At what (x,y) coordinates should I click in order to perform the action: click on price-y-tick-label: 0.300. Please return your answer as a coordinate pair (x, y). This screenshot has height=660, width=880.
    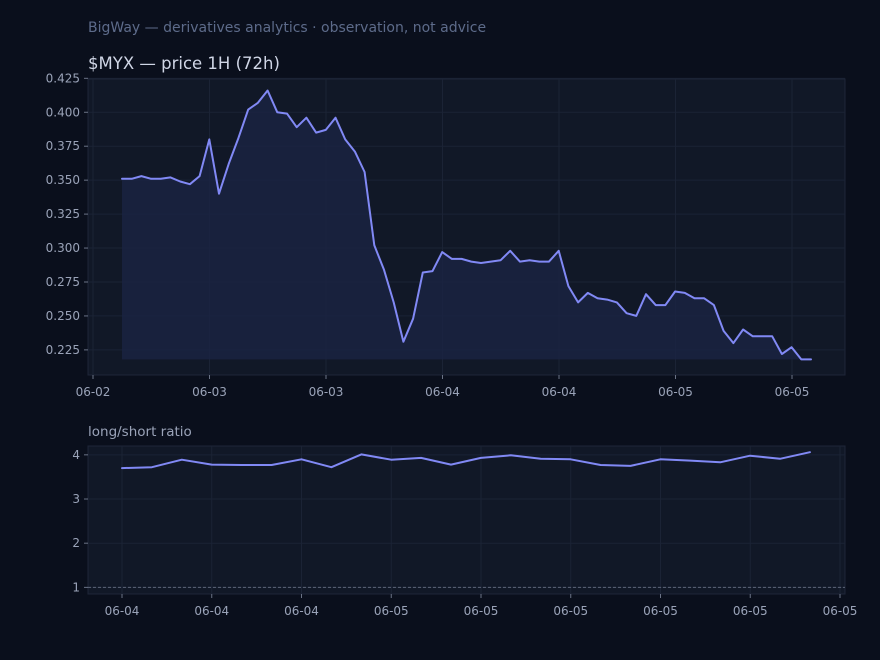
    Looking at the image, I should click on (63, 248).